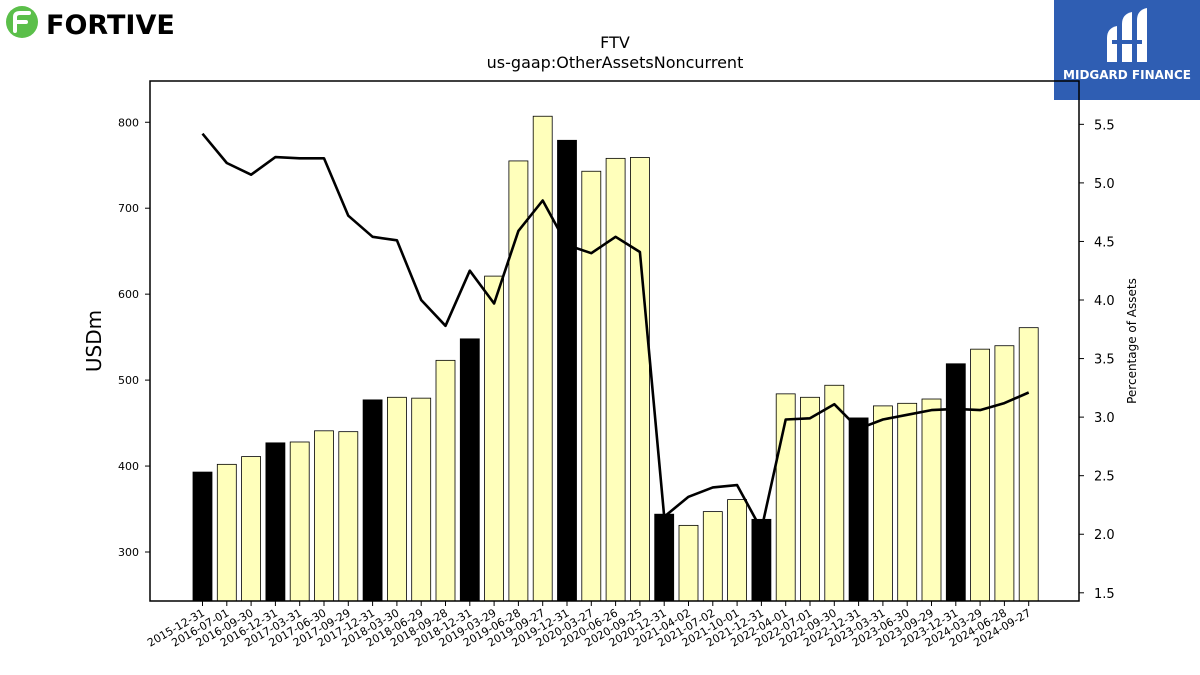  What do you see at coordinates (128, 380) in the screenshot?
I see `y-tick-label: 500` at bounding box center [128, 380].